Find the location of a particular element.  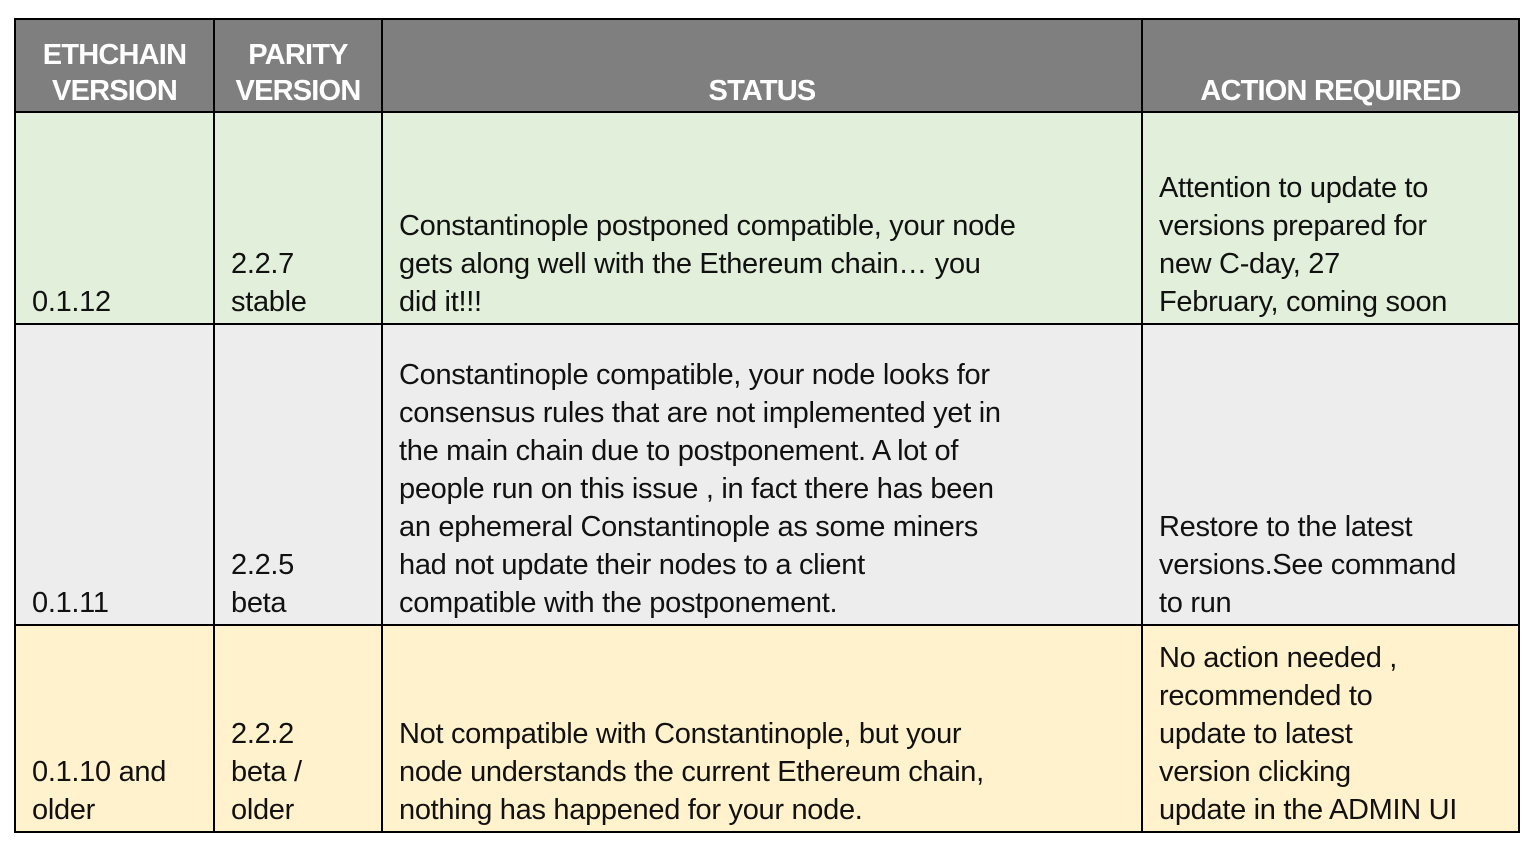

ethchain-version-cell: 0.1.11 is located at coordinates (114, 474).